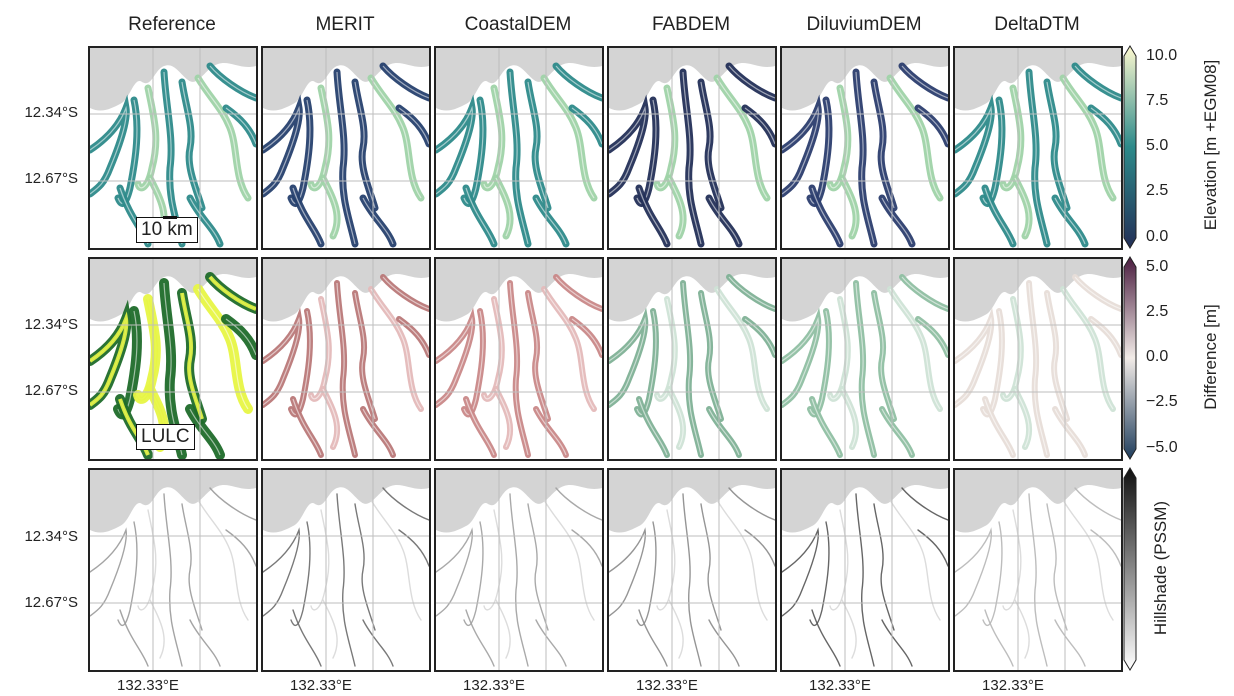  What do you see at coordinates (1157, 356) in the screenshot?
I see `diff-tick-0: 0.0` at bounding box center [1157, 356].